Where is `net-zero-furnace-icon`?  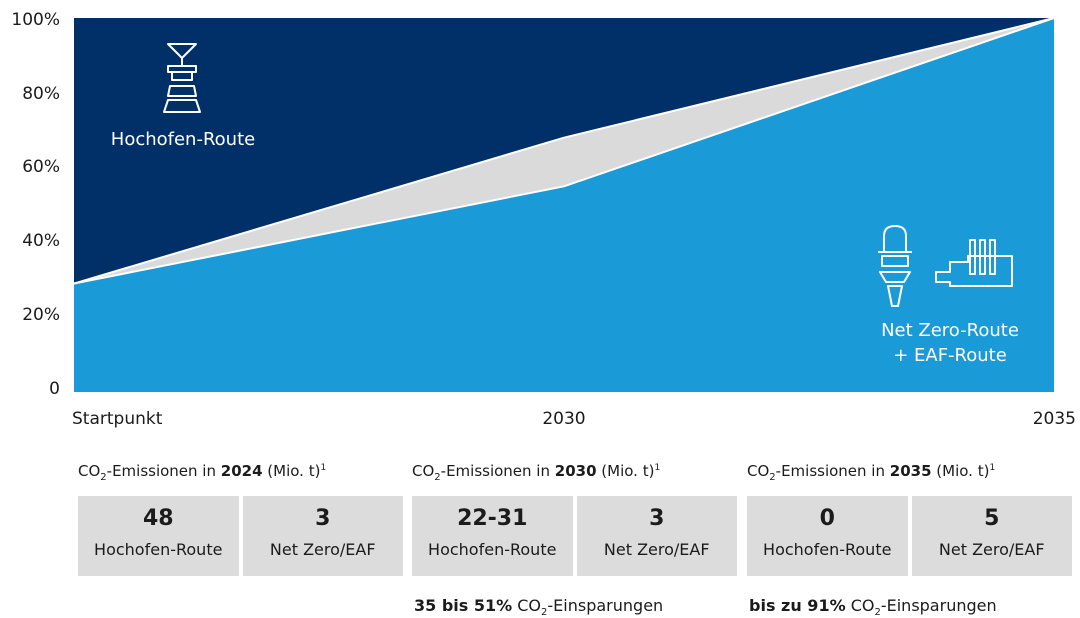 net-zero-furnace-icon is located at coordinates (895, 266).